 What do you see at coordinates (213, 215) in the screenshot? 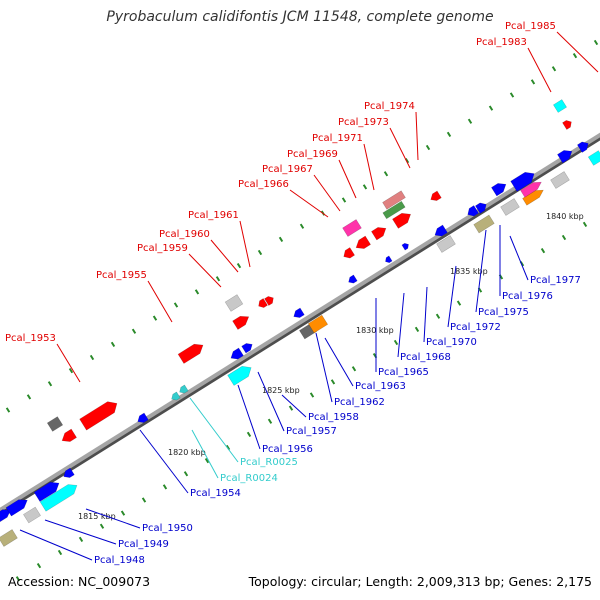
I see `gene-label: Pcal_1961` at bounding box center [213, 215].